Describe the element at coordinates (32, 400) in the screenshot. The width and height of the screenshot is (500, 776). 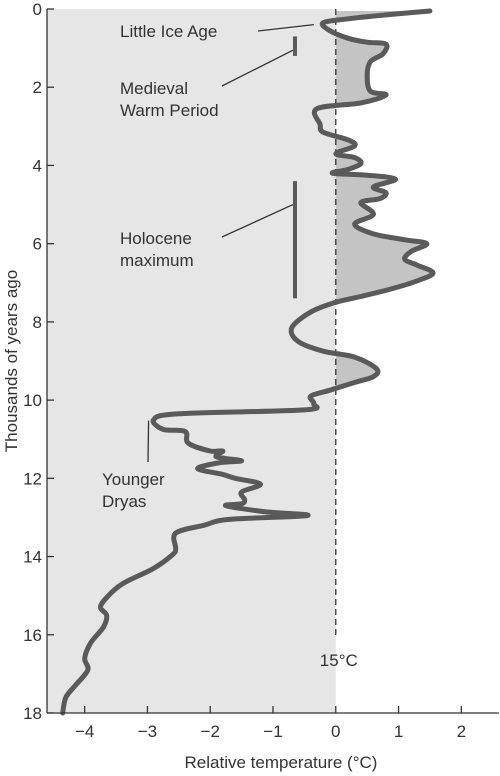
I see `y-tick-label: 10` at that location.